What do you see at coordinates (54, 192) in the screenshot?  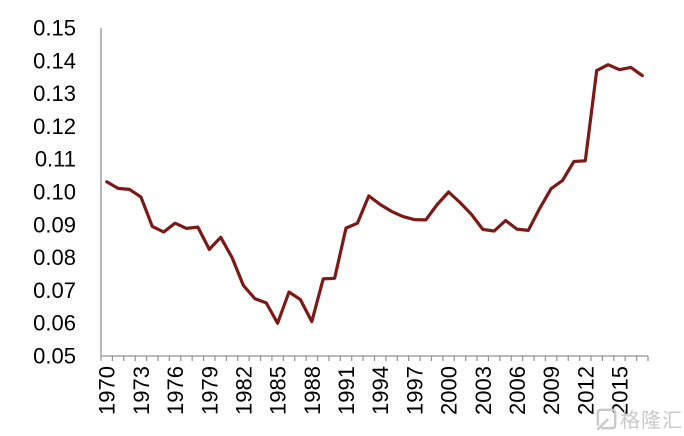 I see `y-axis-label: 0.10` at bounding box center [54, 192].